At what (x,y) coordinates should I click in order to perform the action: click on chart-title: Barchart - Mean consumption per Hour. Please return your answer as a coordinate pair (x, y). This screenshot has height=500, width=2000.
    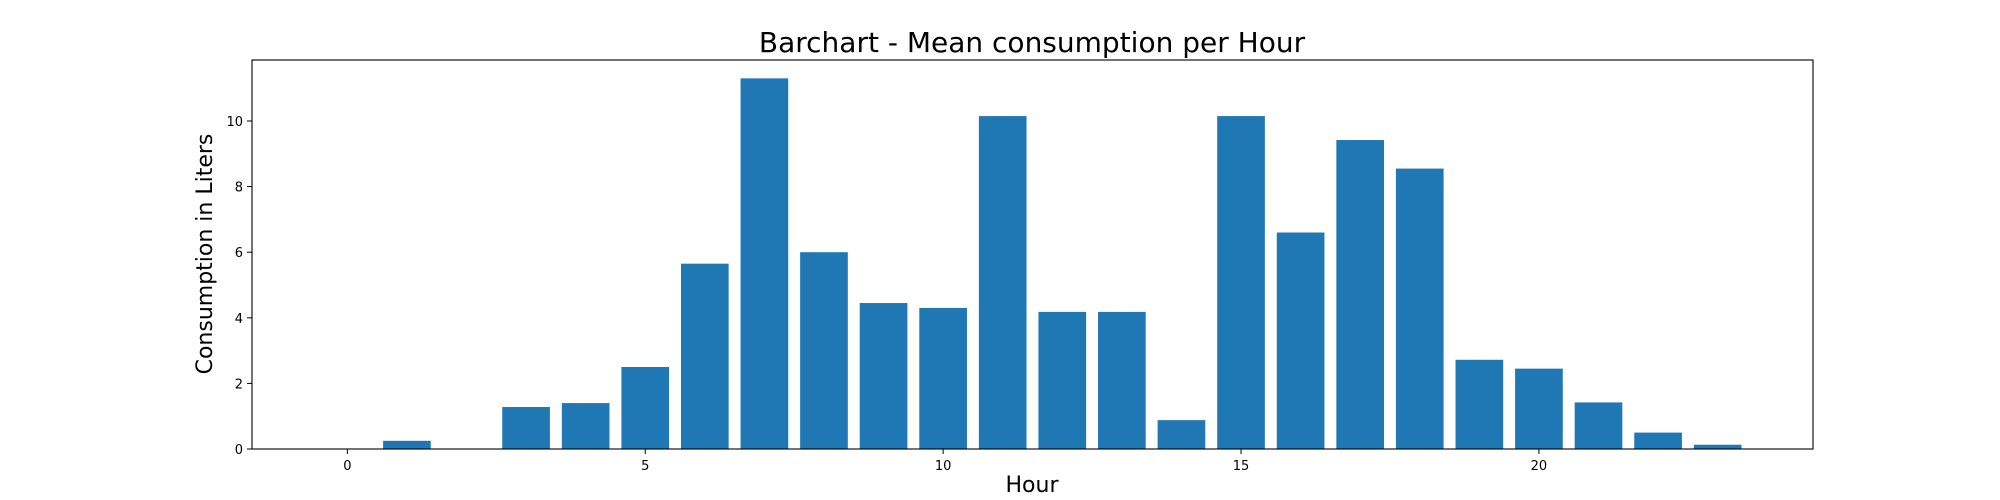
    Looking at the image, I should click on (1032, 42).